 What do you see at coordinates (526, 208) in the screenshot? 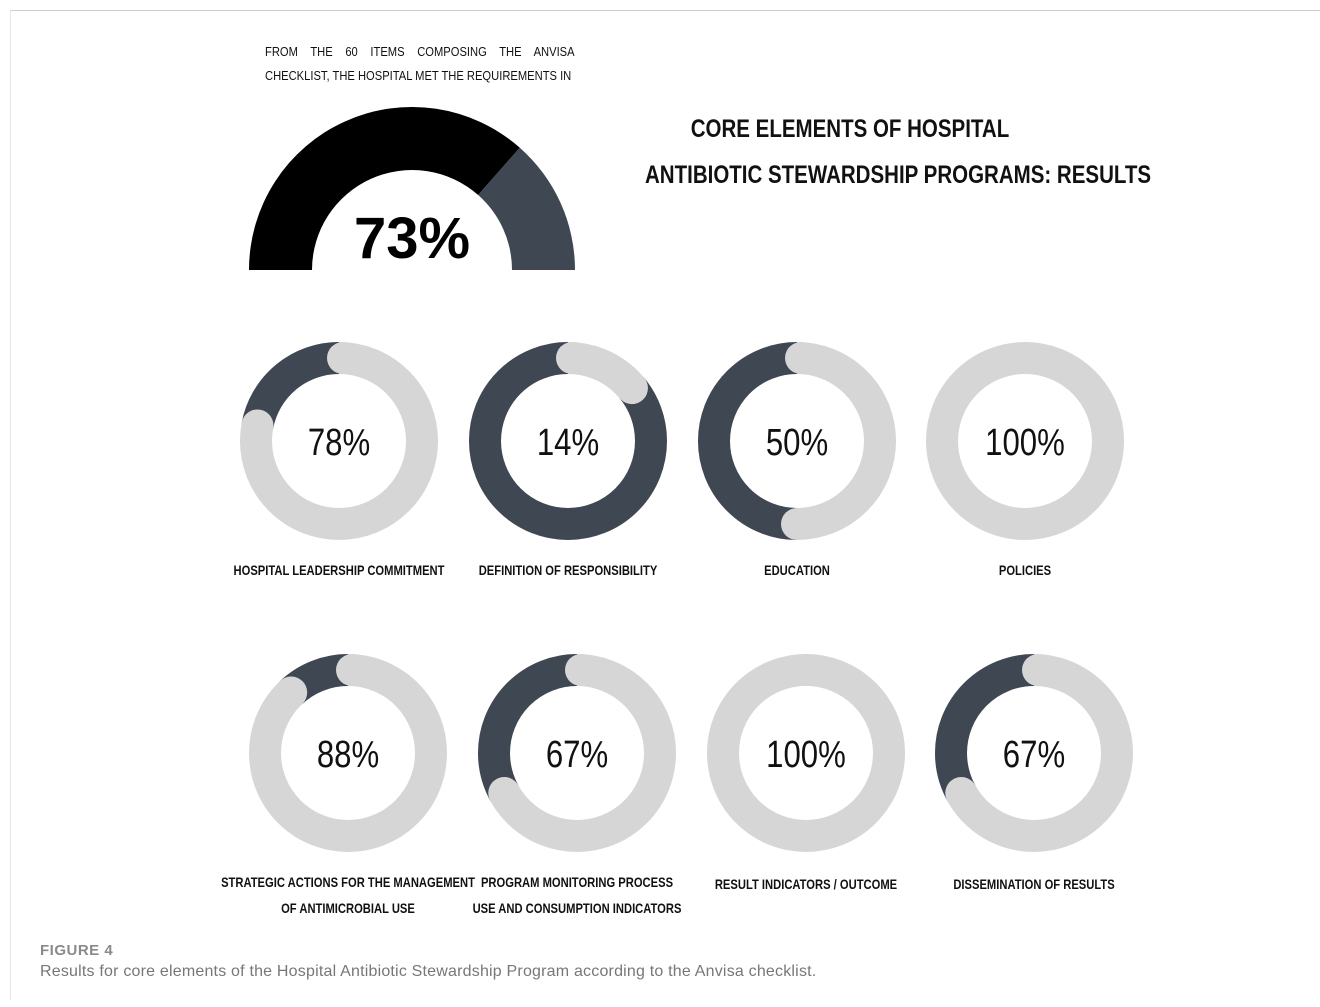
I see `gauge-segment-remaining` at bounding box center [526, 208].